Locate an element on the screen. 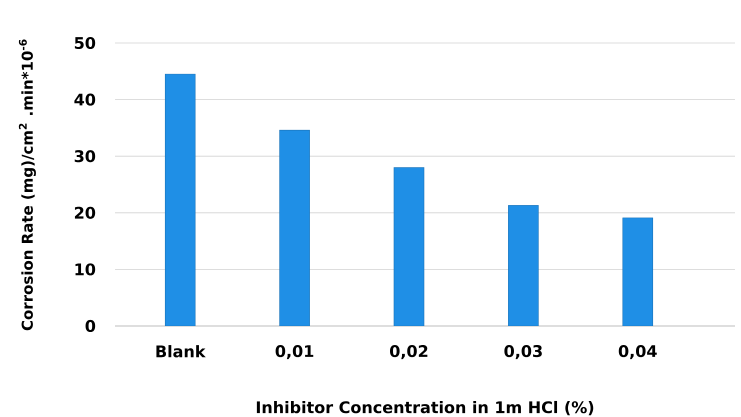 The height and width of the screenshot is (417, 741). x-tick-label: 0,04 is located at coordinates (637, 352).